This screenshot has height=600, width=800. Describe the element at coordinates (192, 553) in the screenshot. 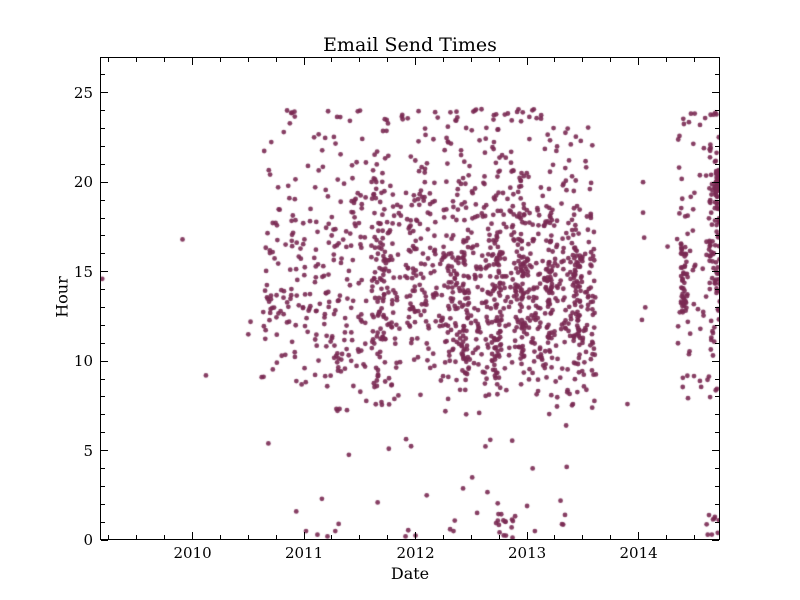

I see `x-tick-label: 2010` at that location.